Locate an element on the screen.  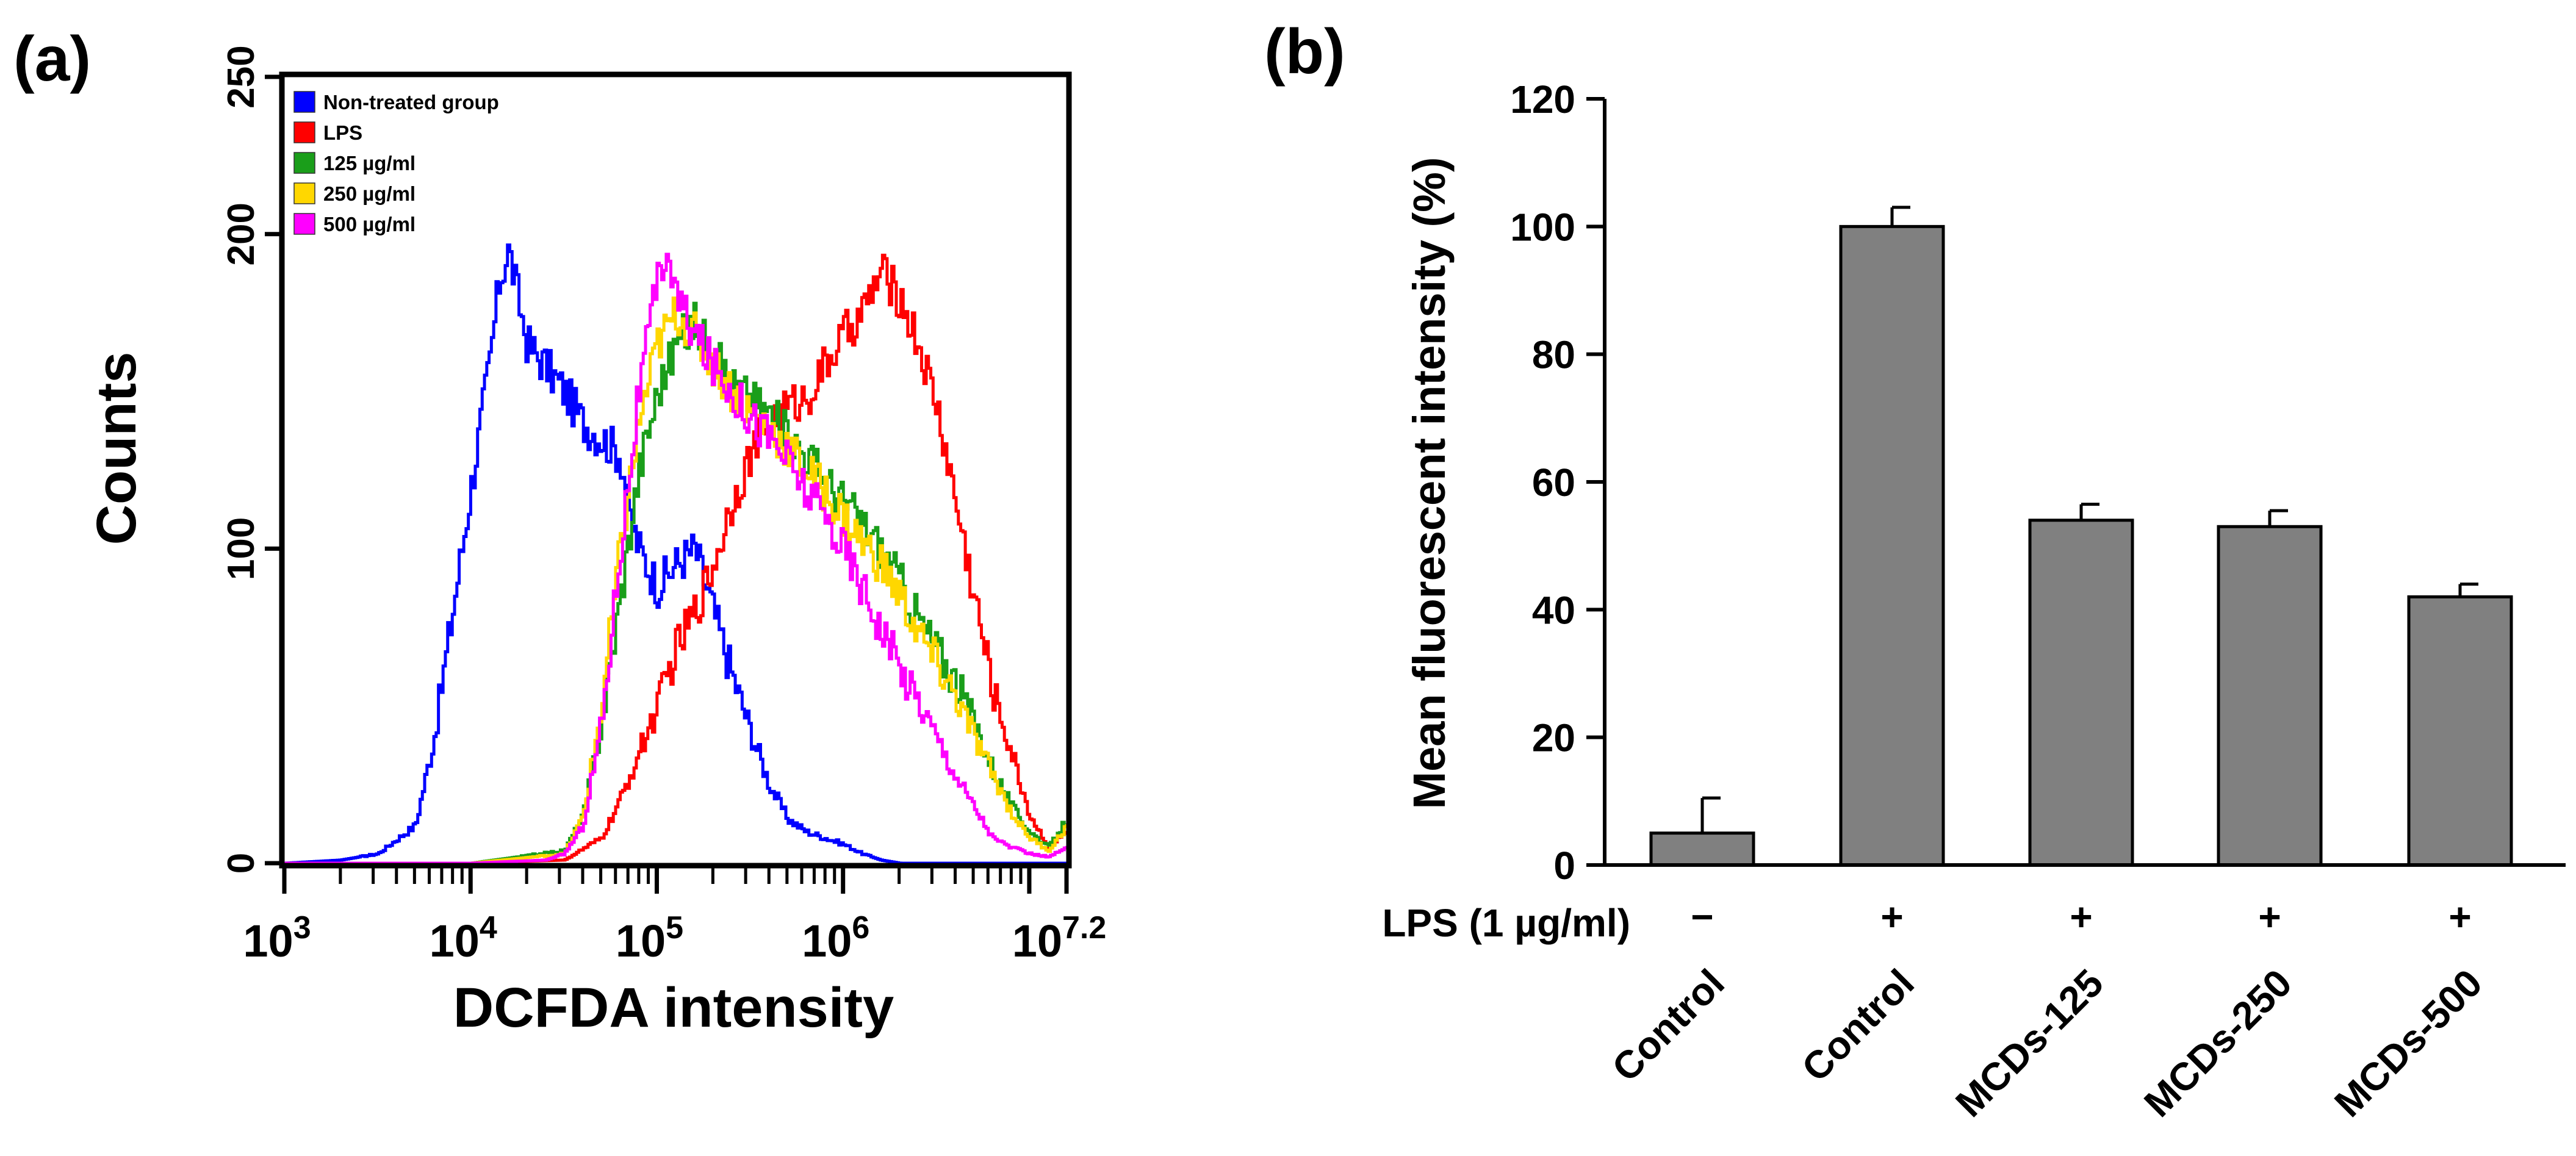
x-tick-label-a: 10³ is located at coordinates (277, 938).